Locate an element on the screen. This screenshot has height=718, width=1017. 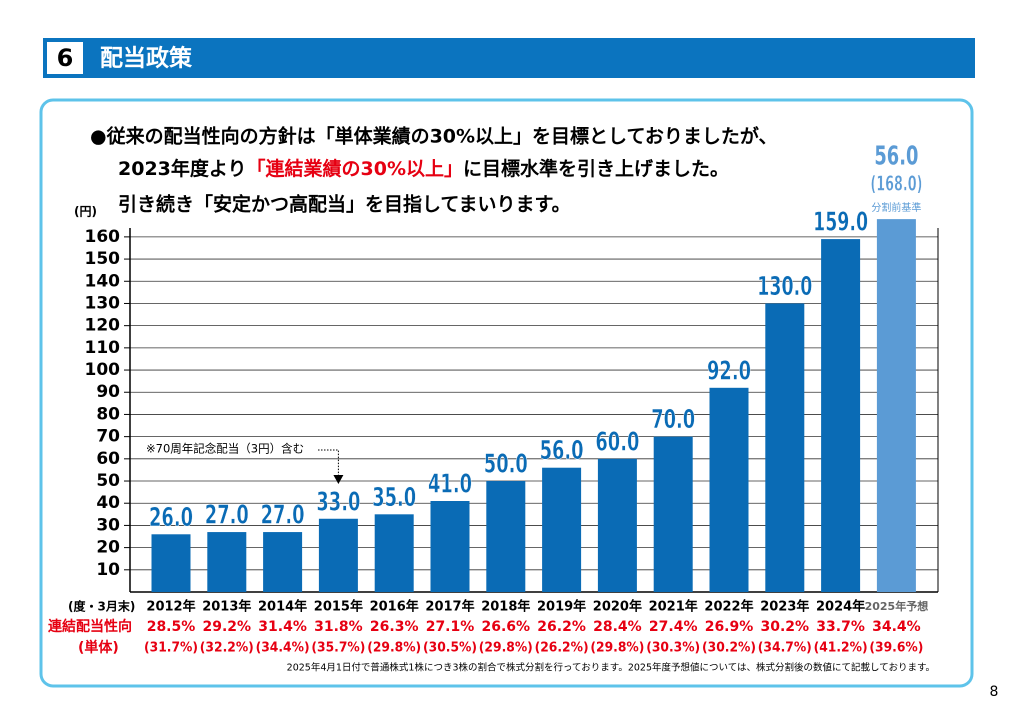
consolidated-ratio: 26.3% is located at coordinates (394, 627).